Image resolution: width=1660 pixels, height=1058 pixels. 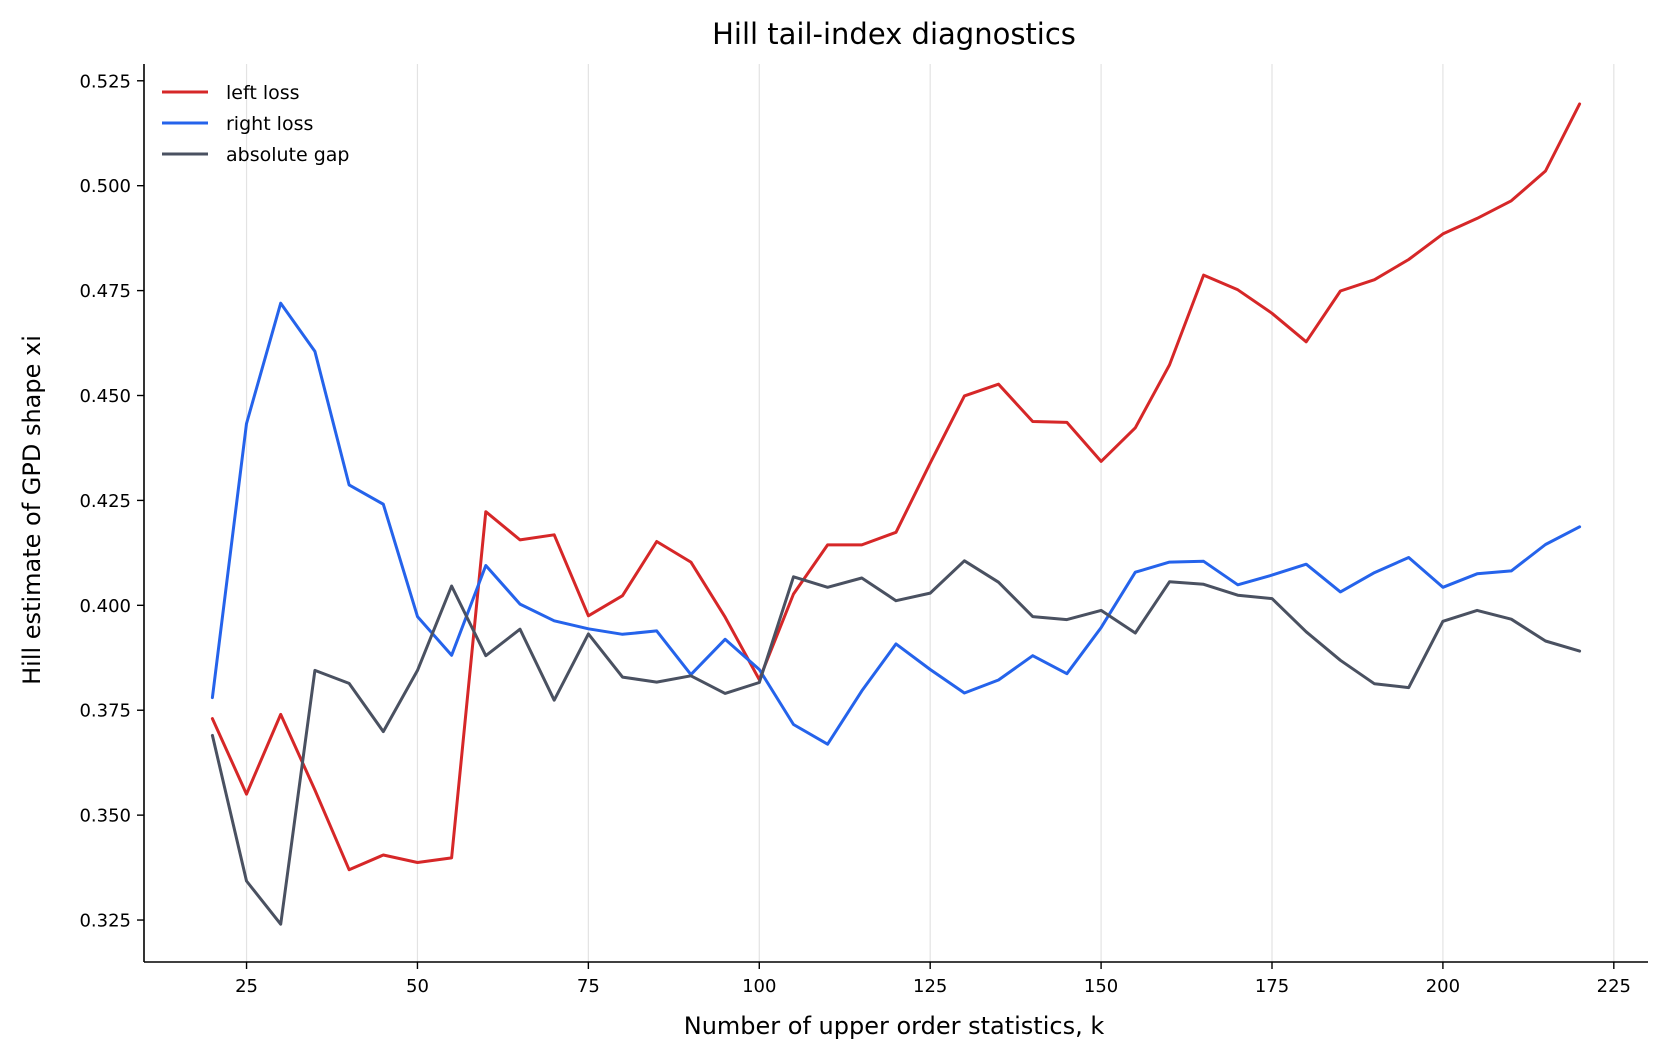 What do you see at coordinates (1101, 986) in the screenshot?
I see `x-tick-label: 150` at bounding box center [1101, 986].